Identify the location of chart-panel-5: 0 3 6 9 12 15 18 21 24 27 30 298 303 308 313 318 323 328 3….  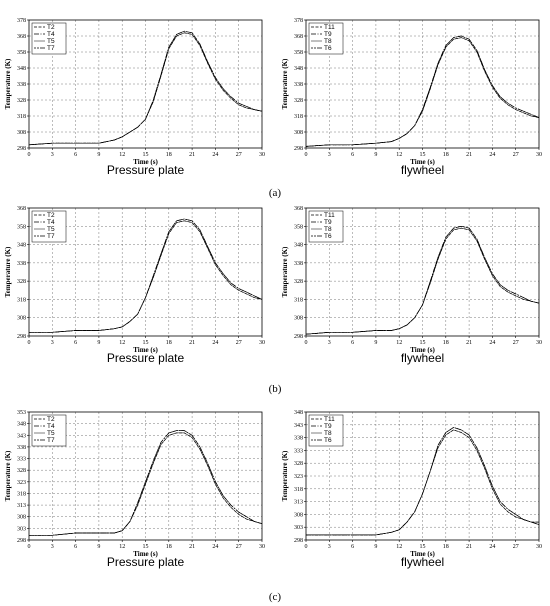
(411, 489).